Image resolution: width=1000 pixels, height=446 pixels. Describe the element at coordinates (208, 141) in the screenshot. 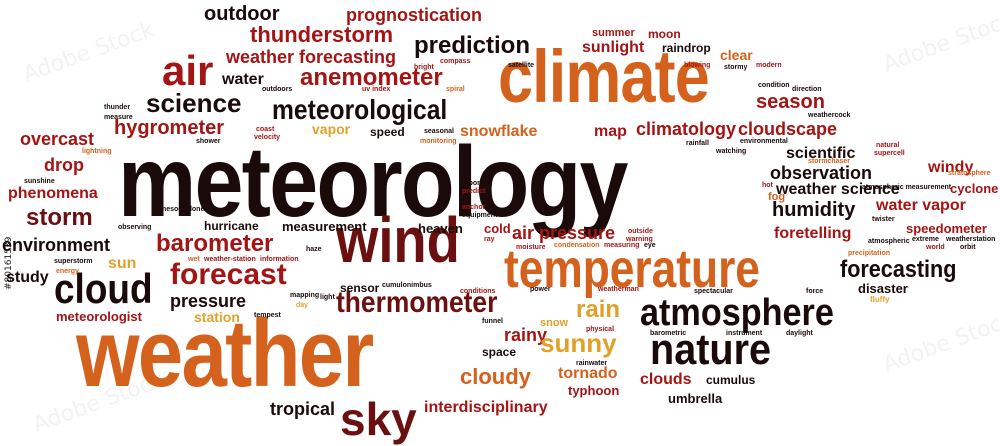

I see `word-shower: shower` at that location.